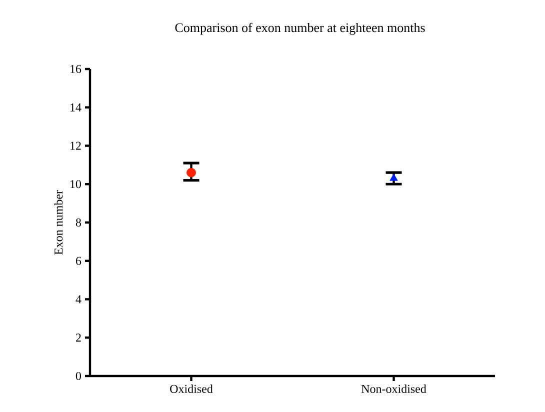 Image resolution: width=545 pixels, height=412 pixels. Describe the element at coordinates (78, 338) in the screenshot. I see `y-tick-label: 2` at that location.